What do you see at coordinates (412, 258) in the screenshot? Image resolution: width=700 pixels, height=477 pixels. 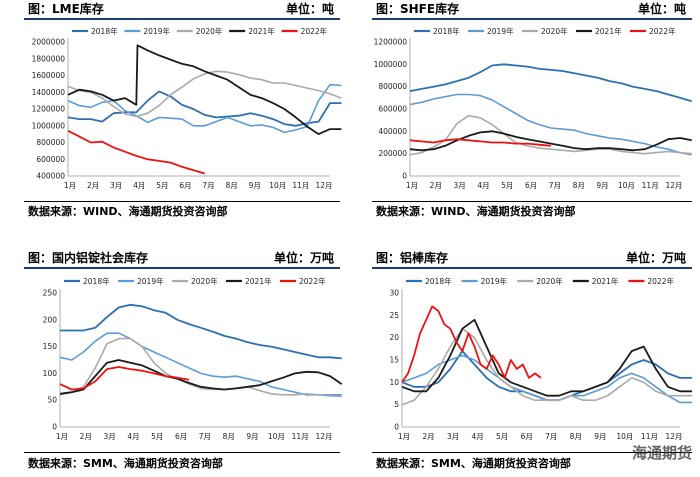 I see `chart-title: 图：铝棒库存` at bounding box center [412, 258].